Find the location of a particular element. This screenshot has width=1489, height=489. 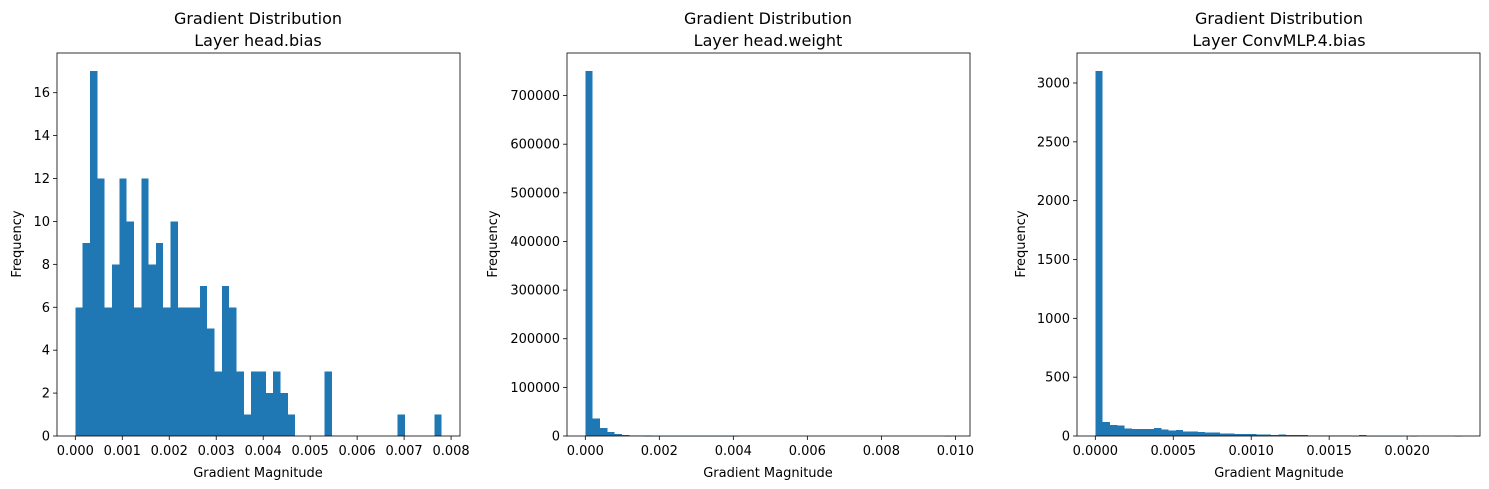

y-tick-label: 2500 is located at coordinates (1053, 142).